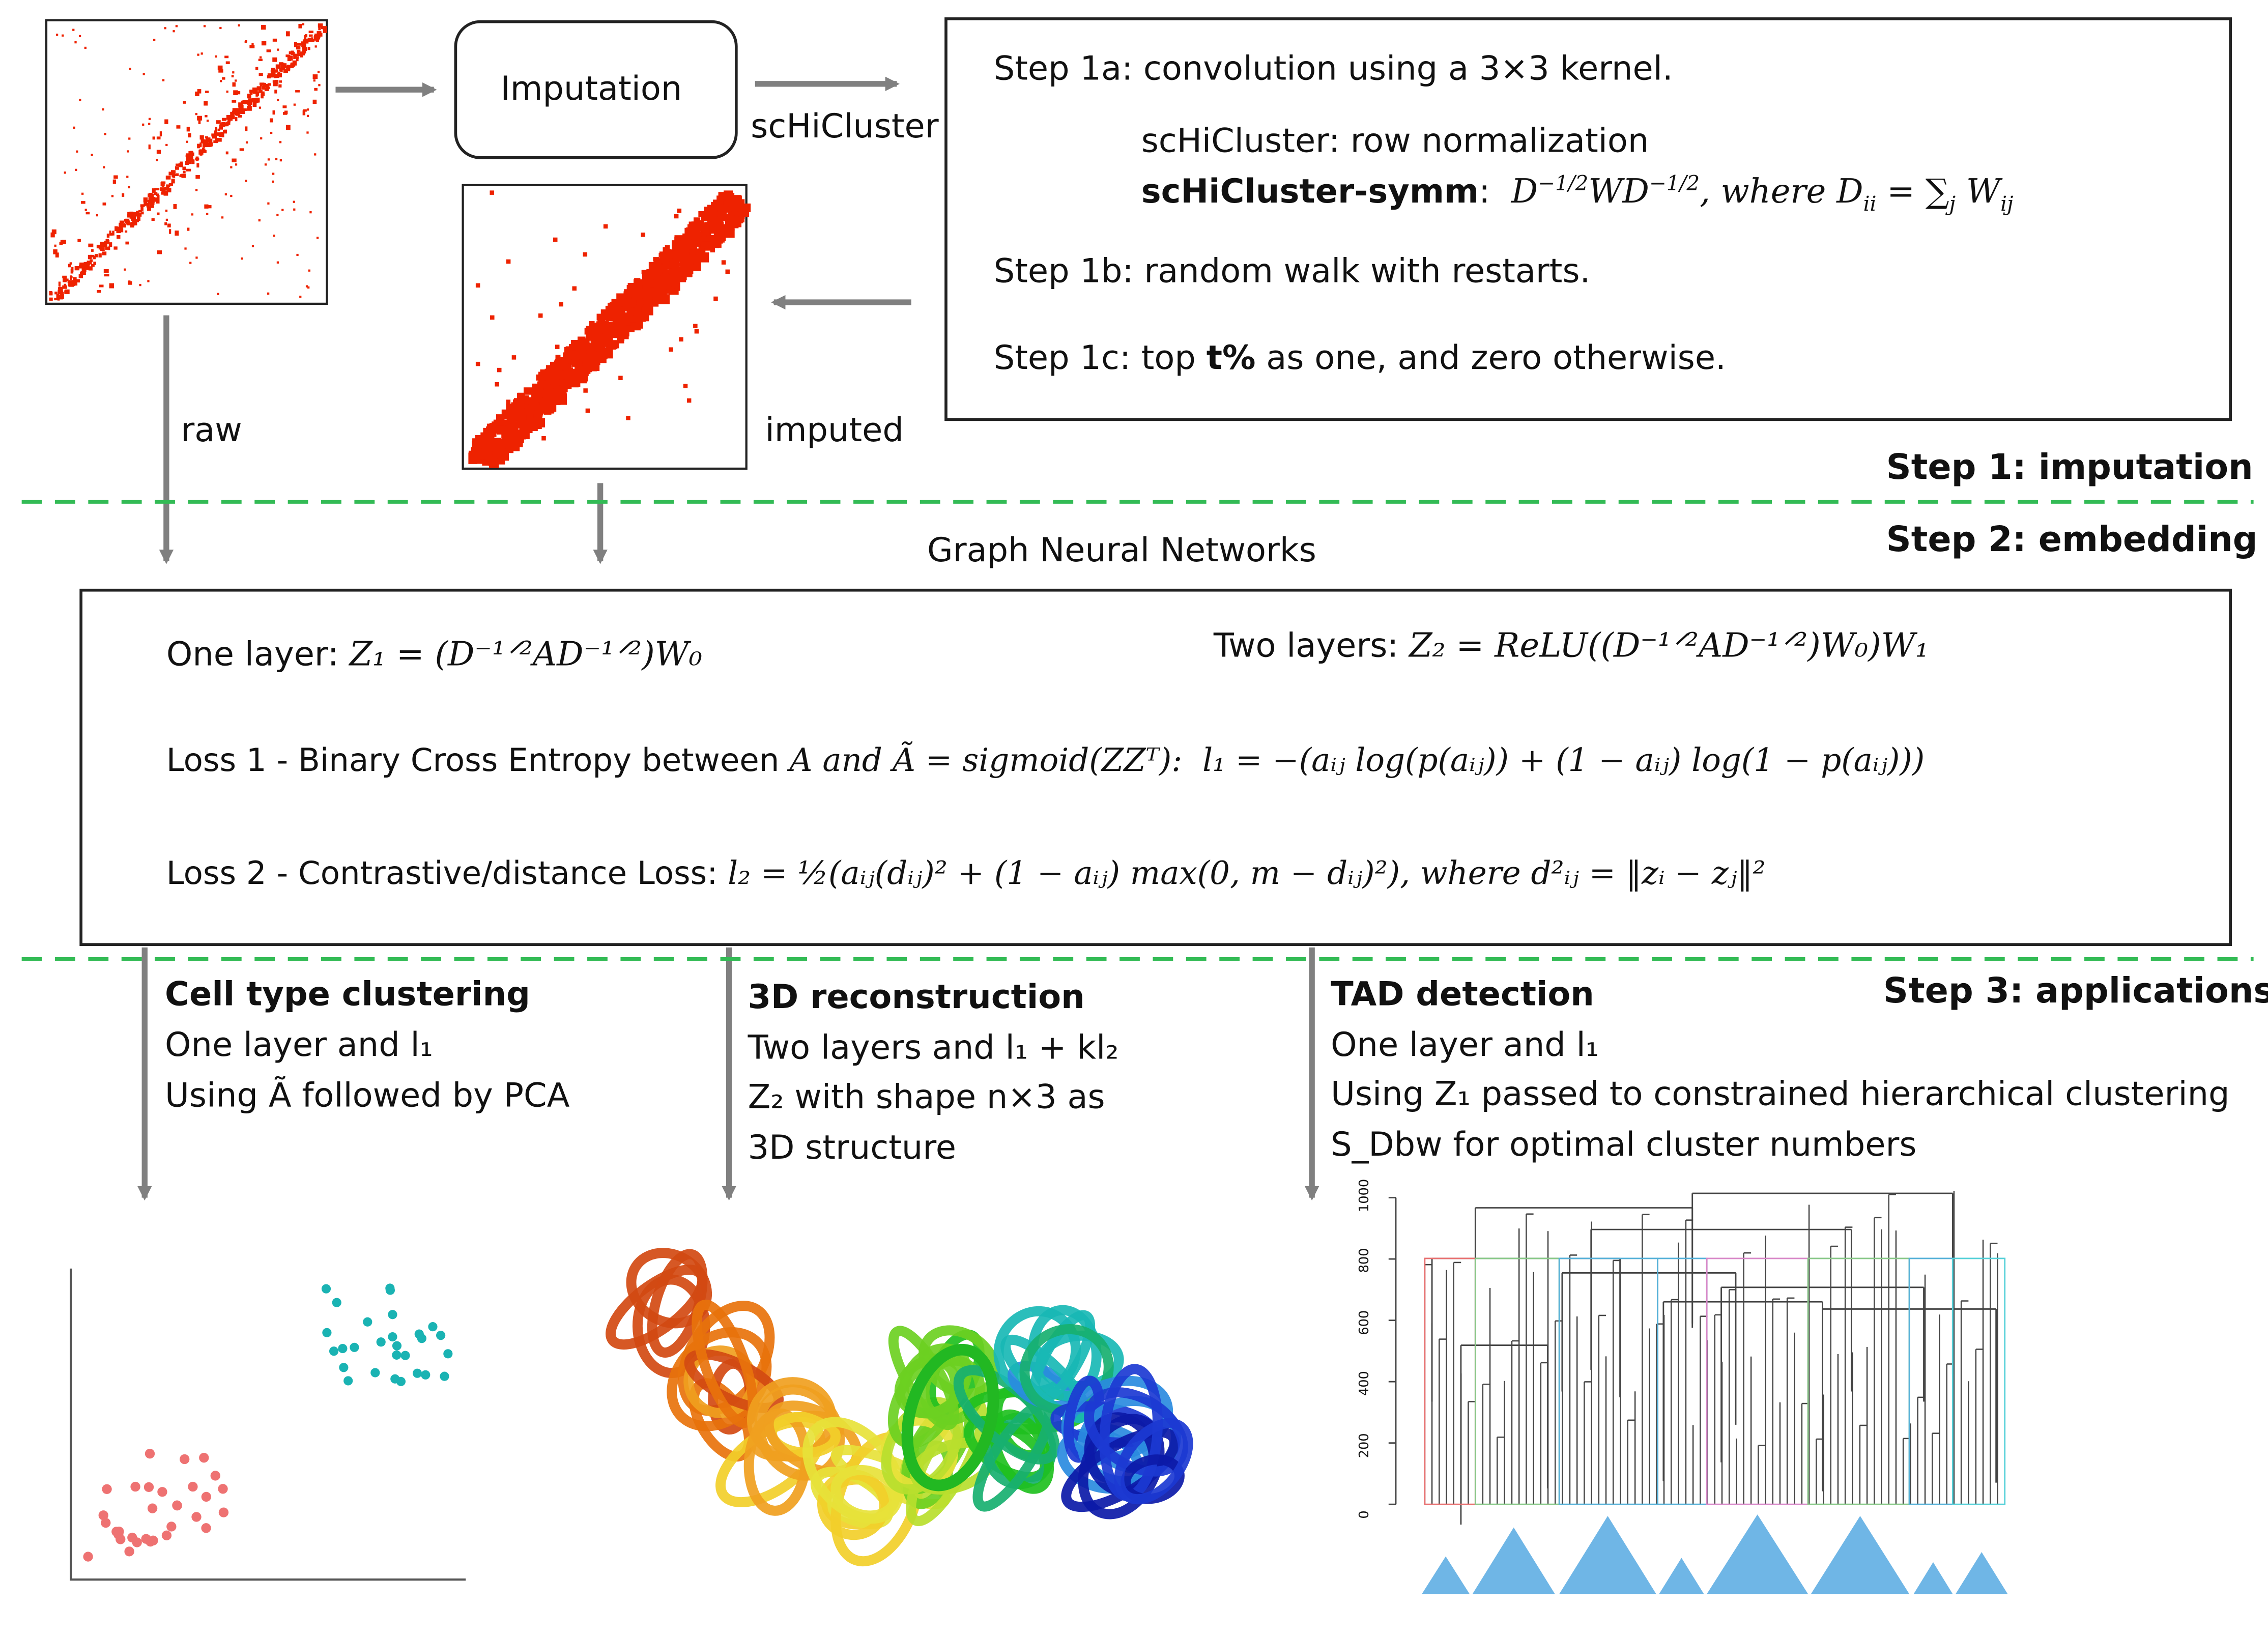 The height and width of the screenshot is (1635, 2268). What do you see at coordinates (900, 1407) in the screenshot?
I see `chromatin-3d-structure` at bounding box center [900, 1407].